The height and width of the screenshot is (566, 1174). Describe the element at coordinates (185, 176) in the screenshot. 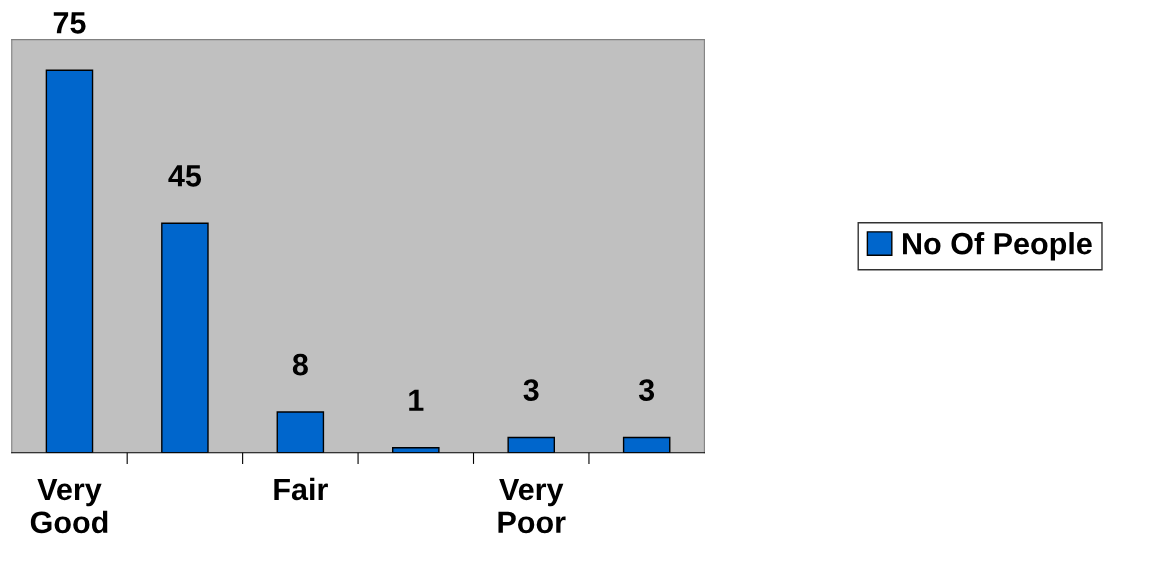

I see `data-label: 45` at that location.